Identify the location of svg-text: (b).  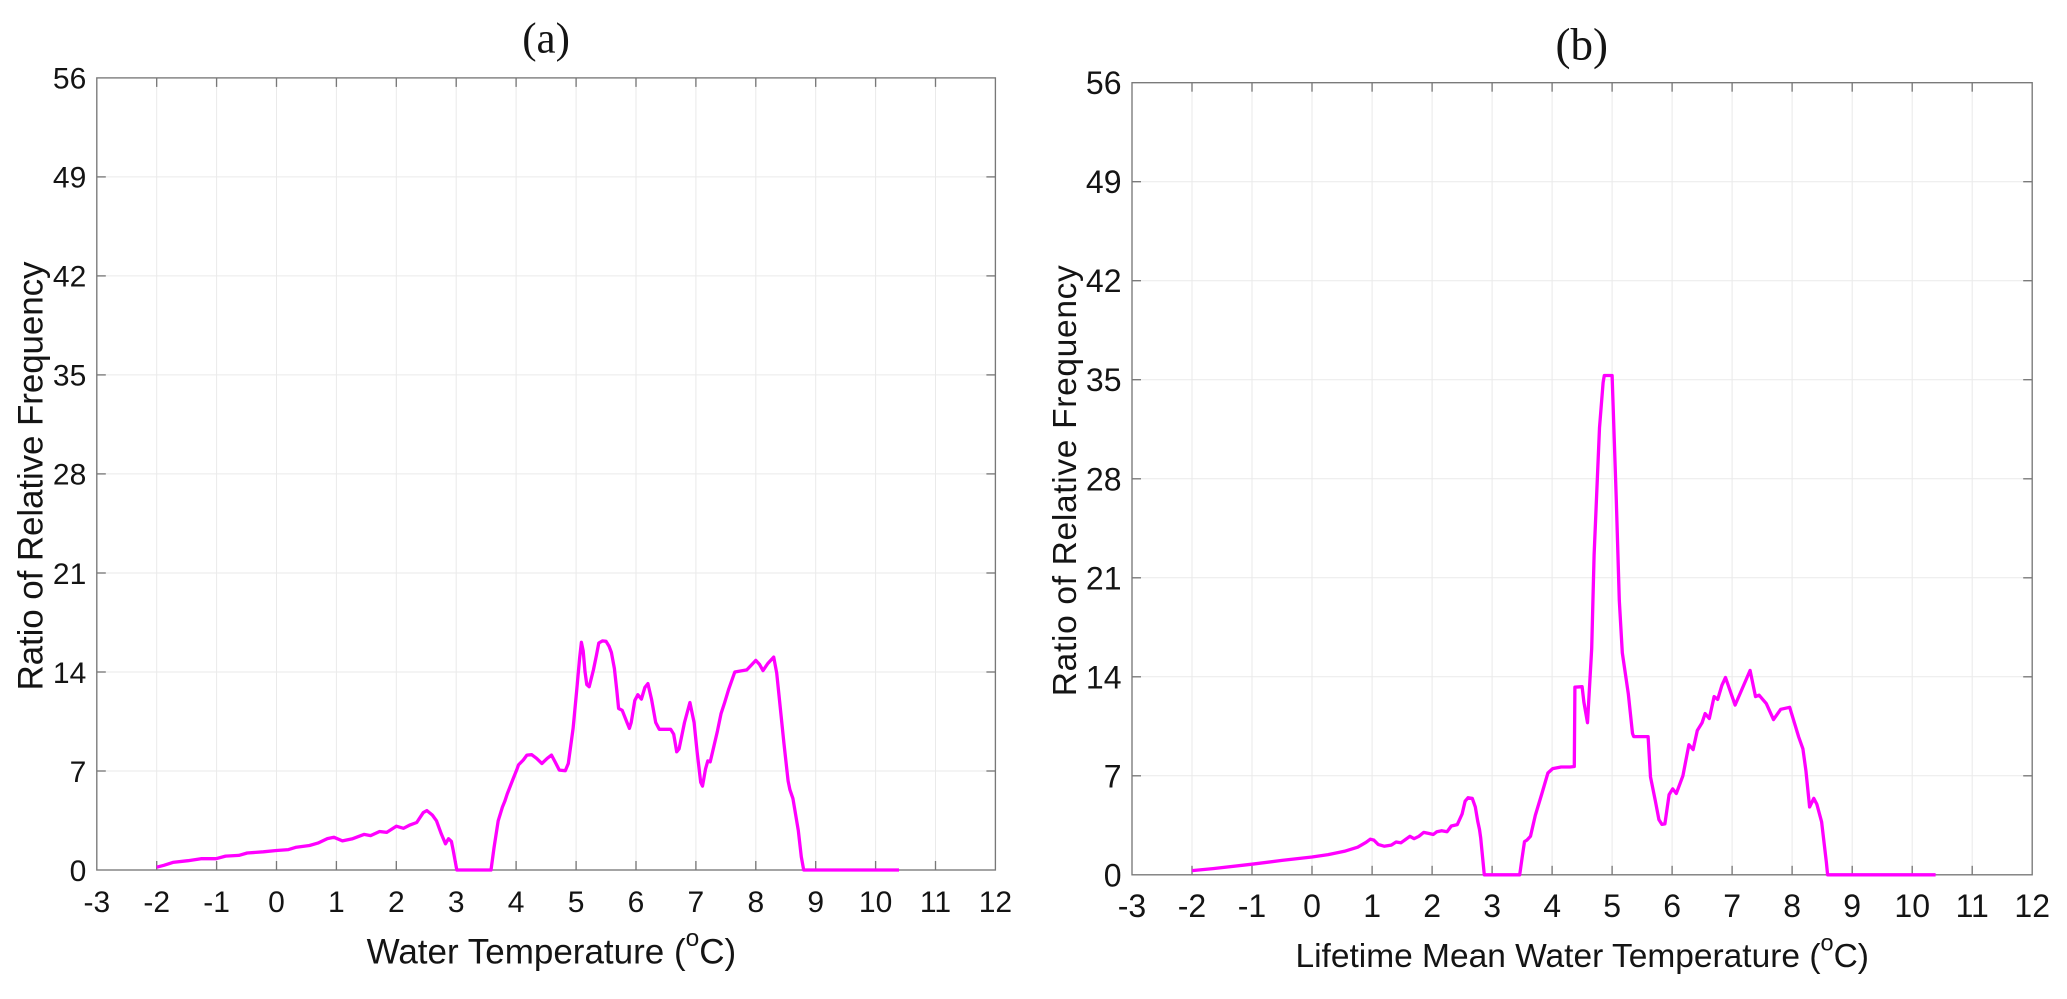
(1582, 45).